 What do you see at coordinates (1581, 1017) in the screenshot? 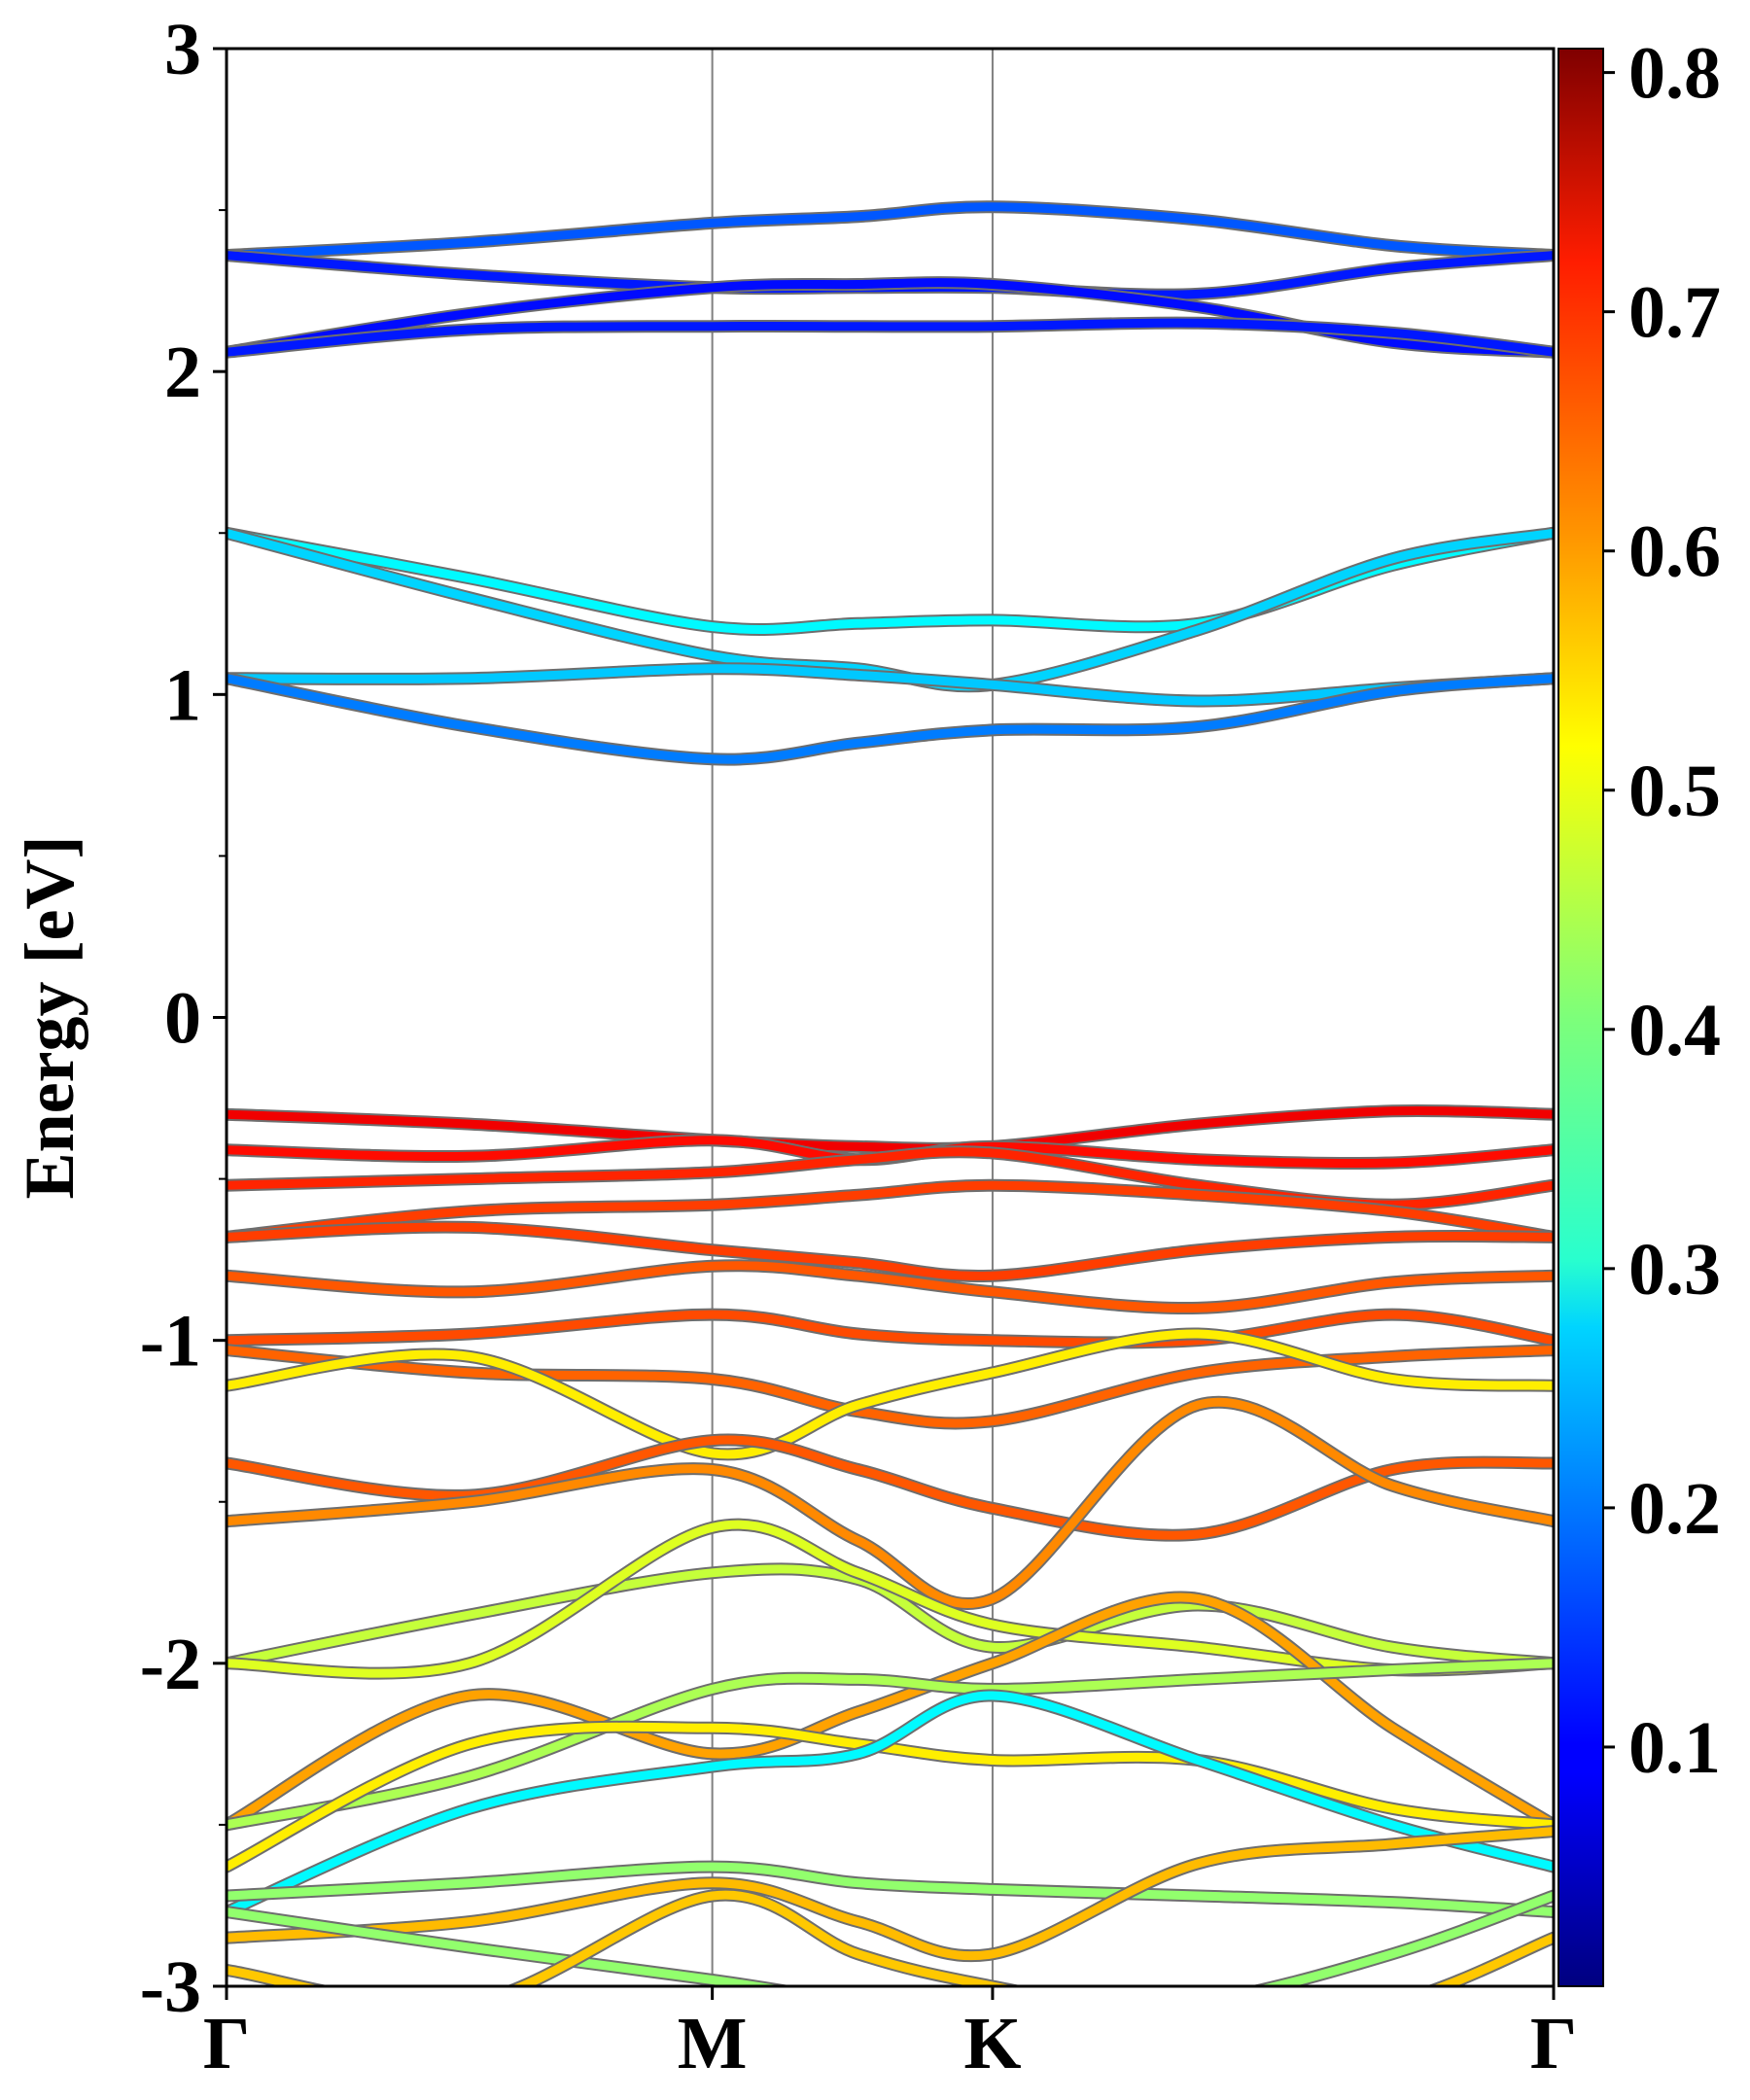
I see `colorbar` at bounding box center [1581, 1017].